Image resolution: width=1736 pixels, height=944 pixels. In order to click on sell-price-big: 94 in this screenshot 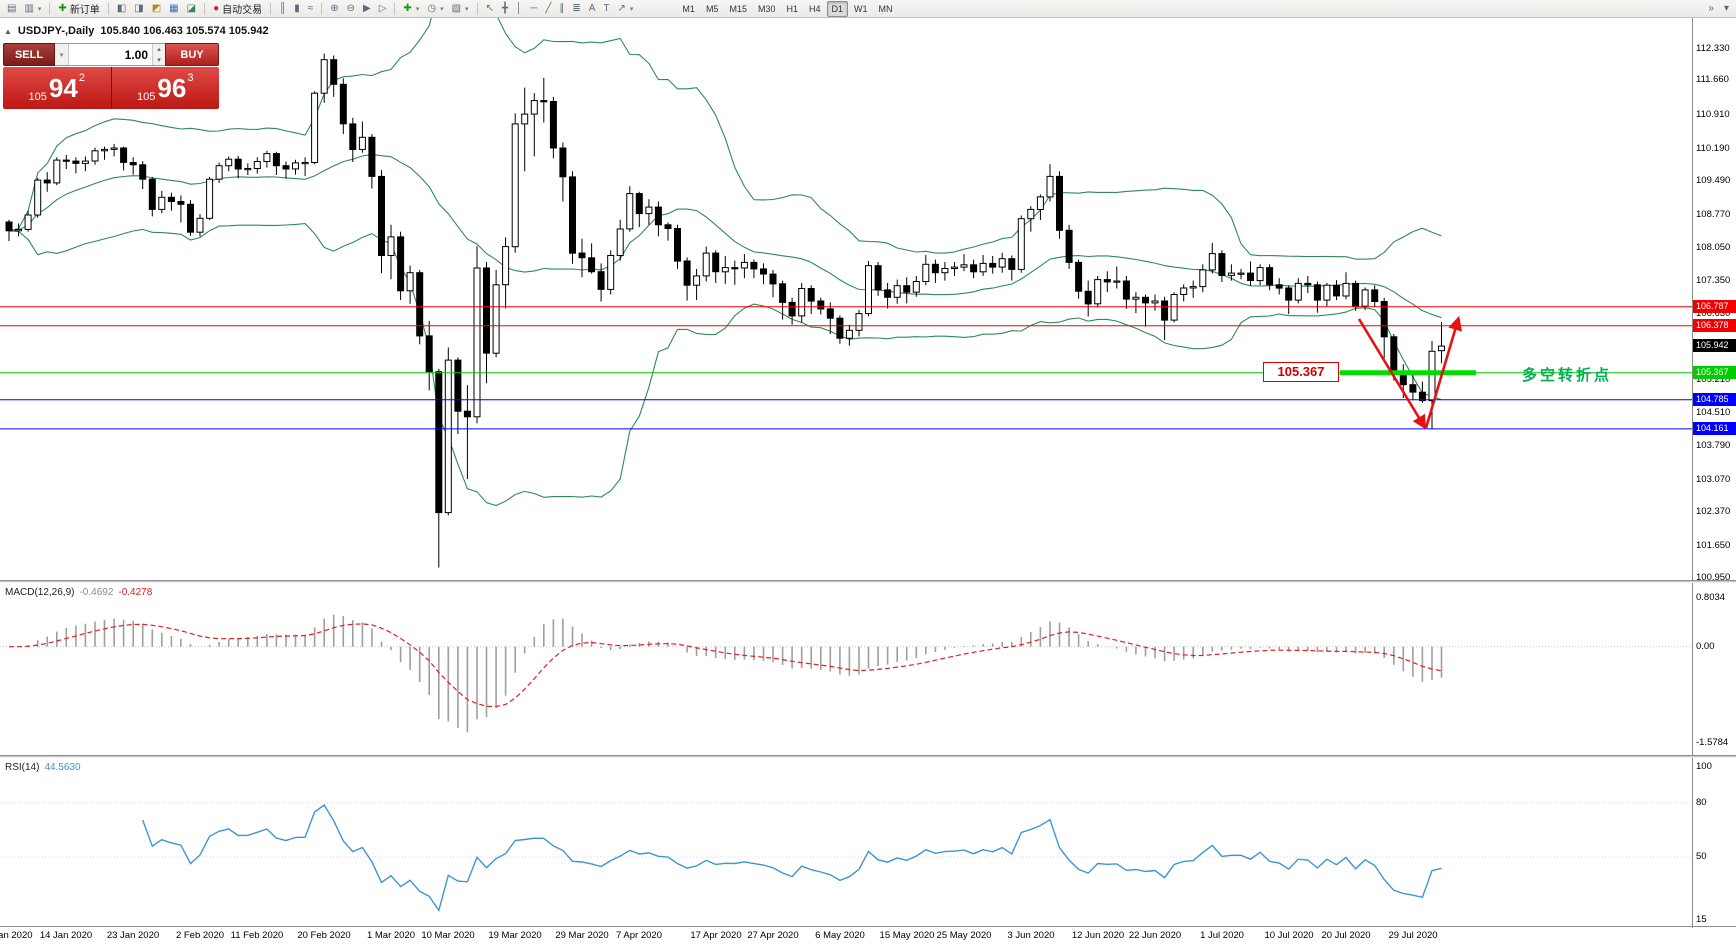, I will do `click(63, 88)`.